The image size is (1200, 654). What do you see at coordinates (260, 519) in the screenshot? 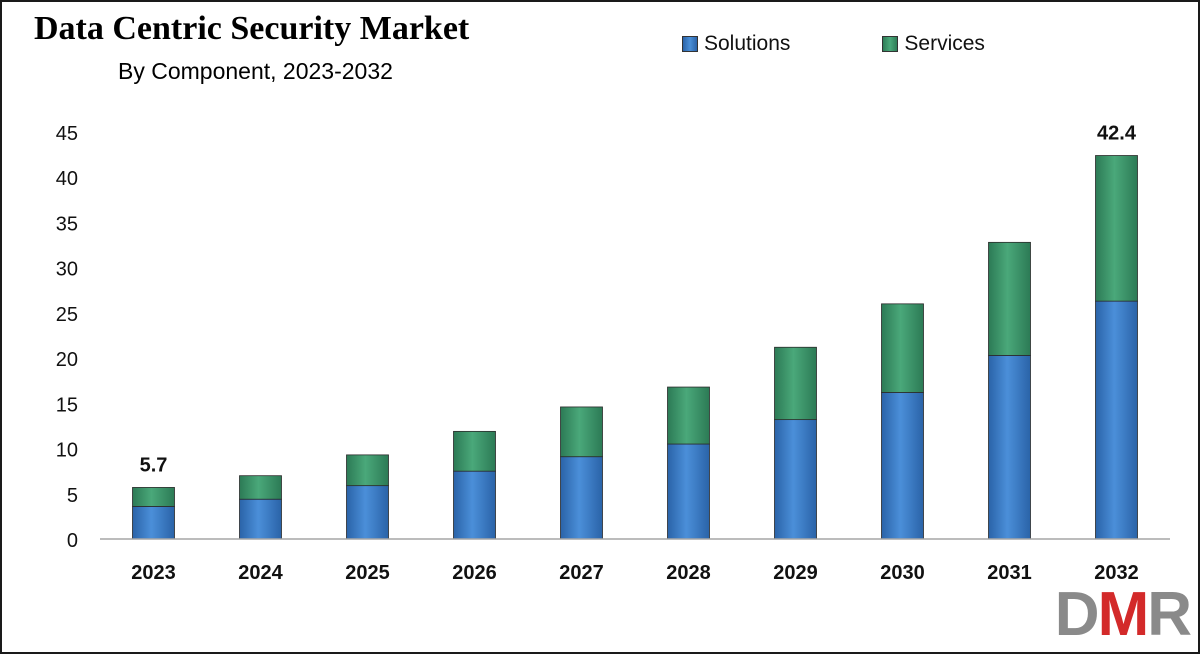
I see `bar-solutions-2024` at bounding box center [260, 519].